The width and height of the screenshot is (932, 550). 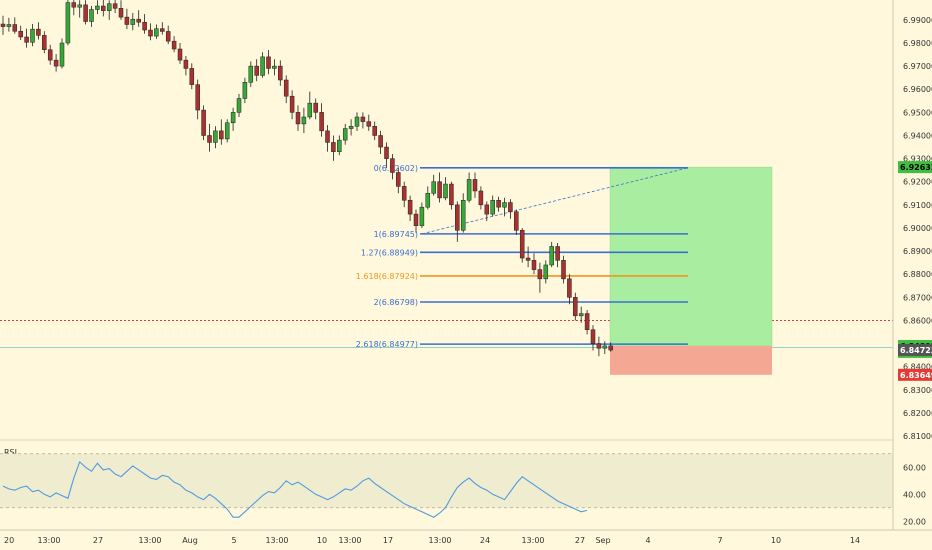 I want to click on price-tag: 6.92632, so click(x=916, y=167).